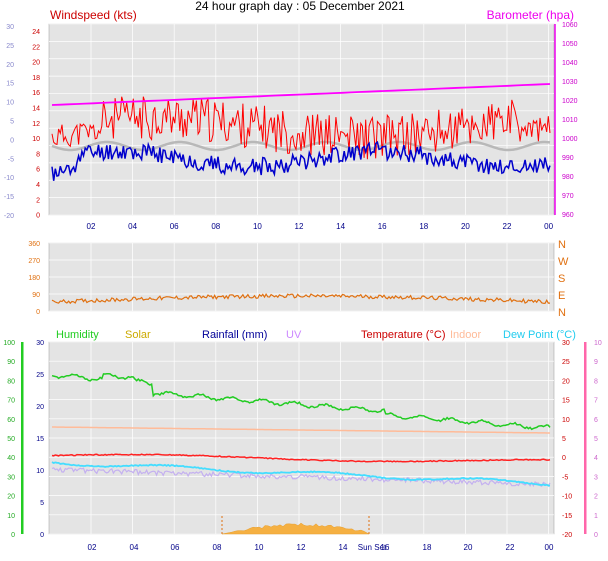 This screenshot has width=608, height=561. I want to click on wind-outer-tick-label: 30, so click(10, 27).